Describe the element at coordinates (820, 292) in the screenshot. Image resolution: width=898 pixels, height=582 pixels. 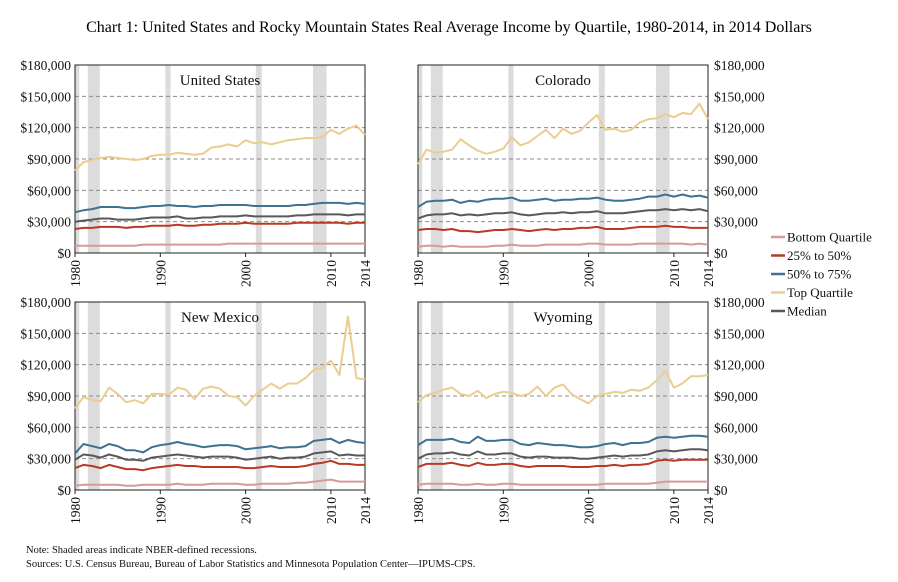
I see `legend-label: Top Quartile` at that location.